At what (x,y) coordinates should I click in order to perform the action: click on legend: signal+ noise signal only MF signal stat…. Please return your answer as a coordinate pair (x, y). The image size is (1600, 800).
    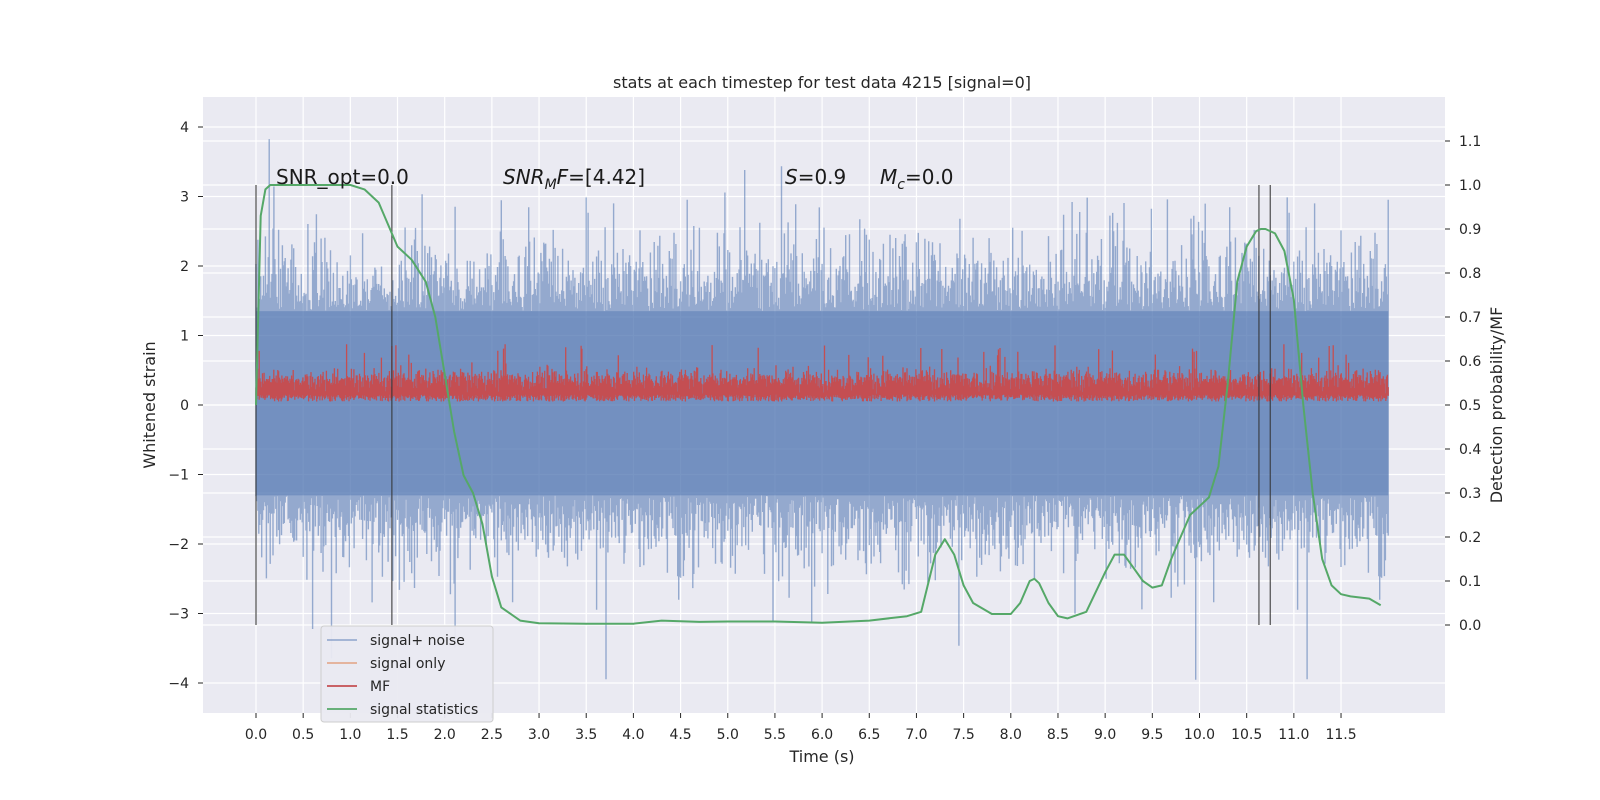
    Looking at the image, I should click on (407, 674).